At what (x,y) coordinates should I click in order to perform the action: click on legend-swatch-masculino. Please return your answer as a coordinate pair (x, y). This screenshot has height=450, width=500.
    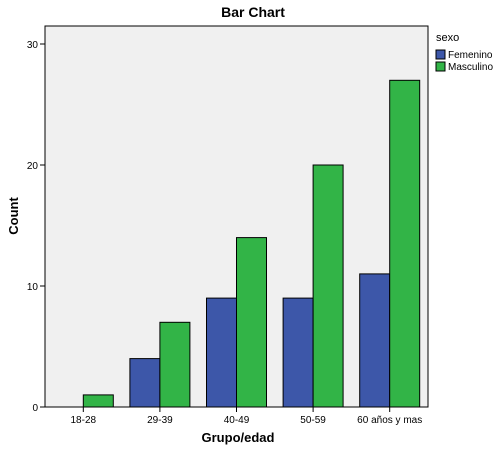
    Looking at the image, I should click on (440, 66).